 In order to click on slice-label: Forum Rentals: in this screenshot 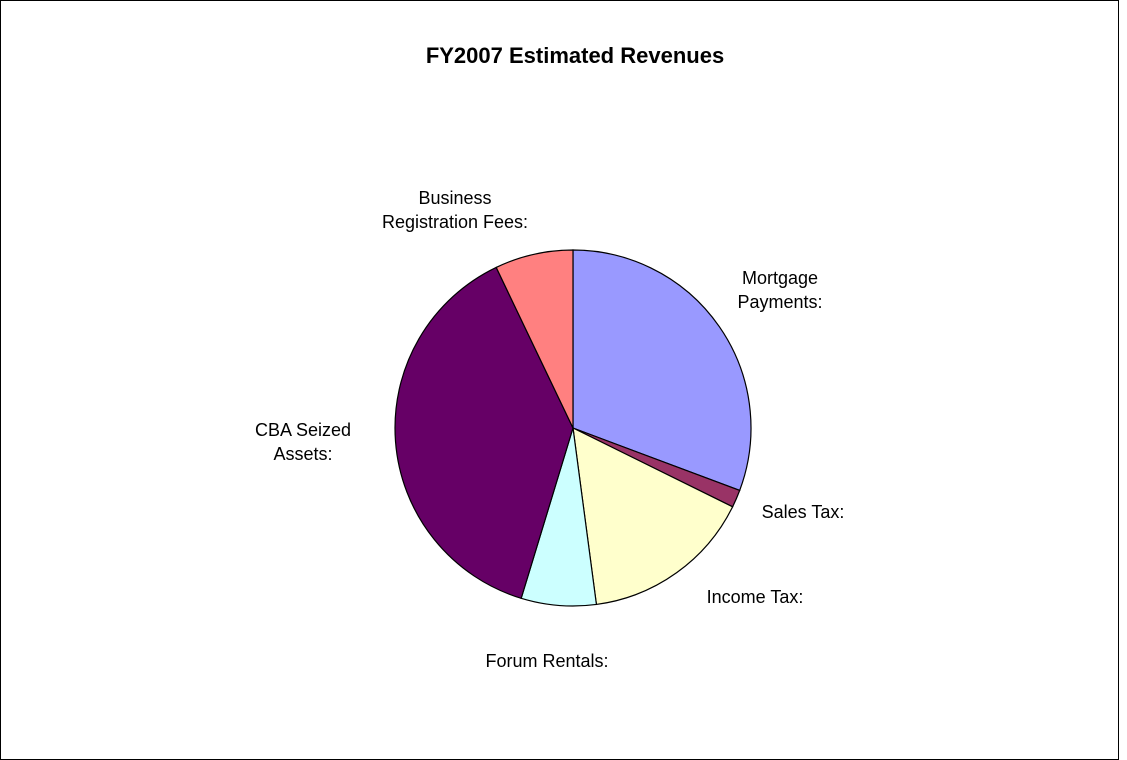, I will do `click(547, 661)`.